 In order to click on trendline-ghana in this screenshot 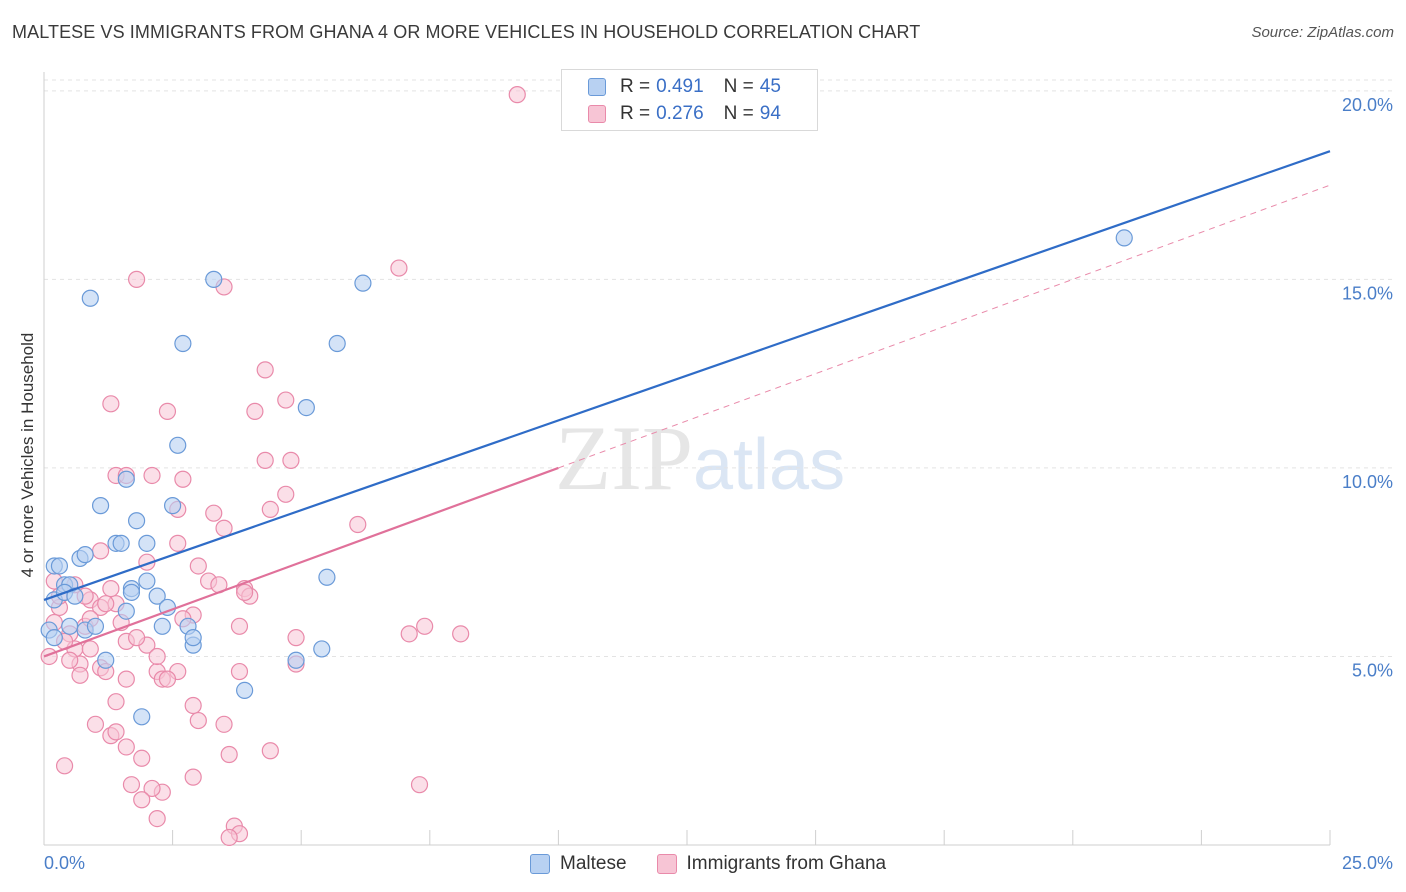, I will do `click(301, 562)`.